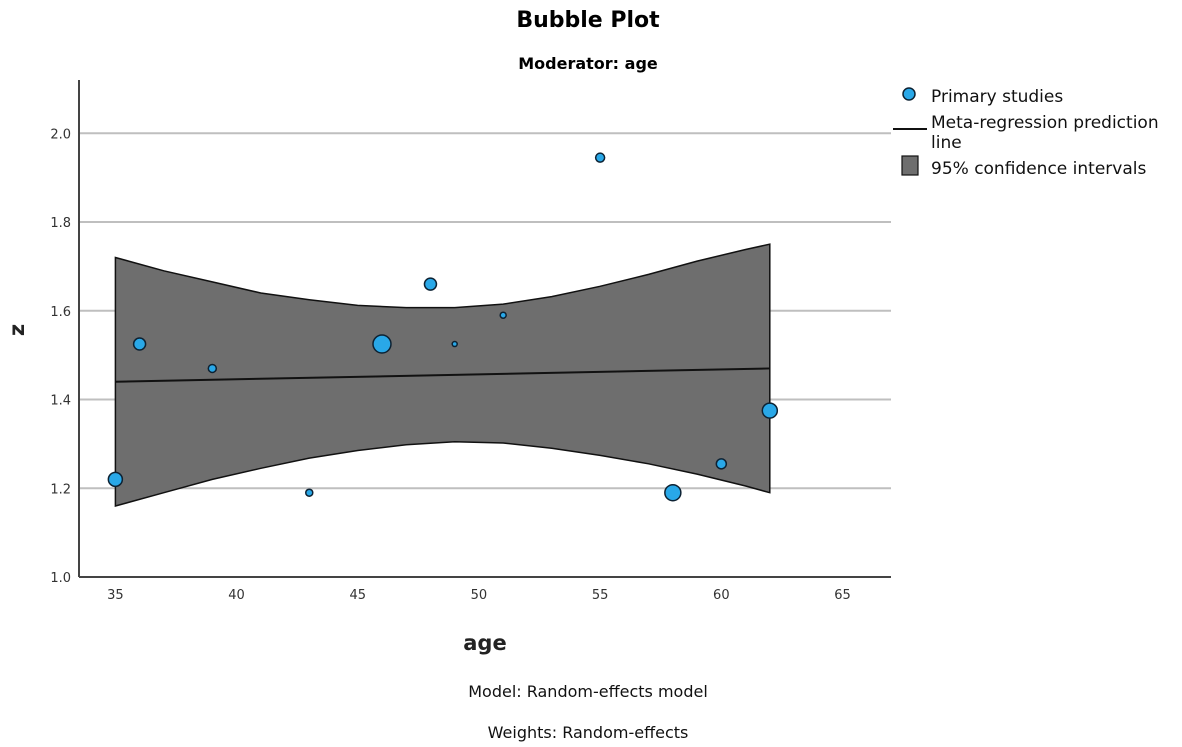 The height and width of the screenshot is (747, 1182). Describe the element at coordinates (17, 330) in the screenshot. I see `y-axis-title: z` at that location.